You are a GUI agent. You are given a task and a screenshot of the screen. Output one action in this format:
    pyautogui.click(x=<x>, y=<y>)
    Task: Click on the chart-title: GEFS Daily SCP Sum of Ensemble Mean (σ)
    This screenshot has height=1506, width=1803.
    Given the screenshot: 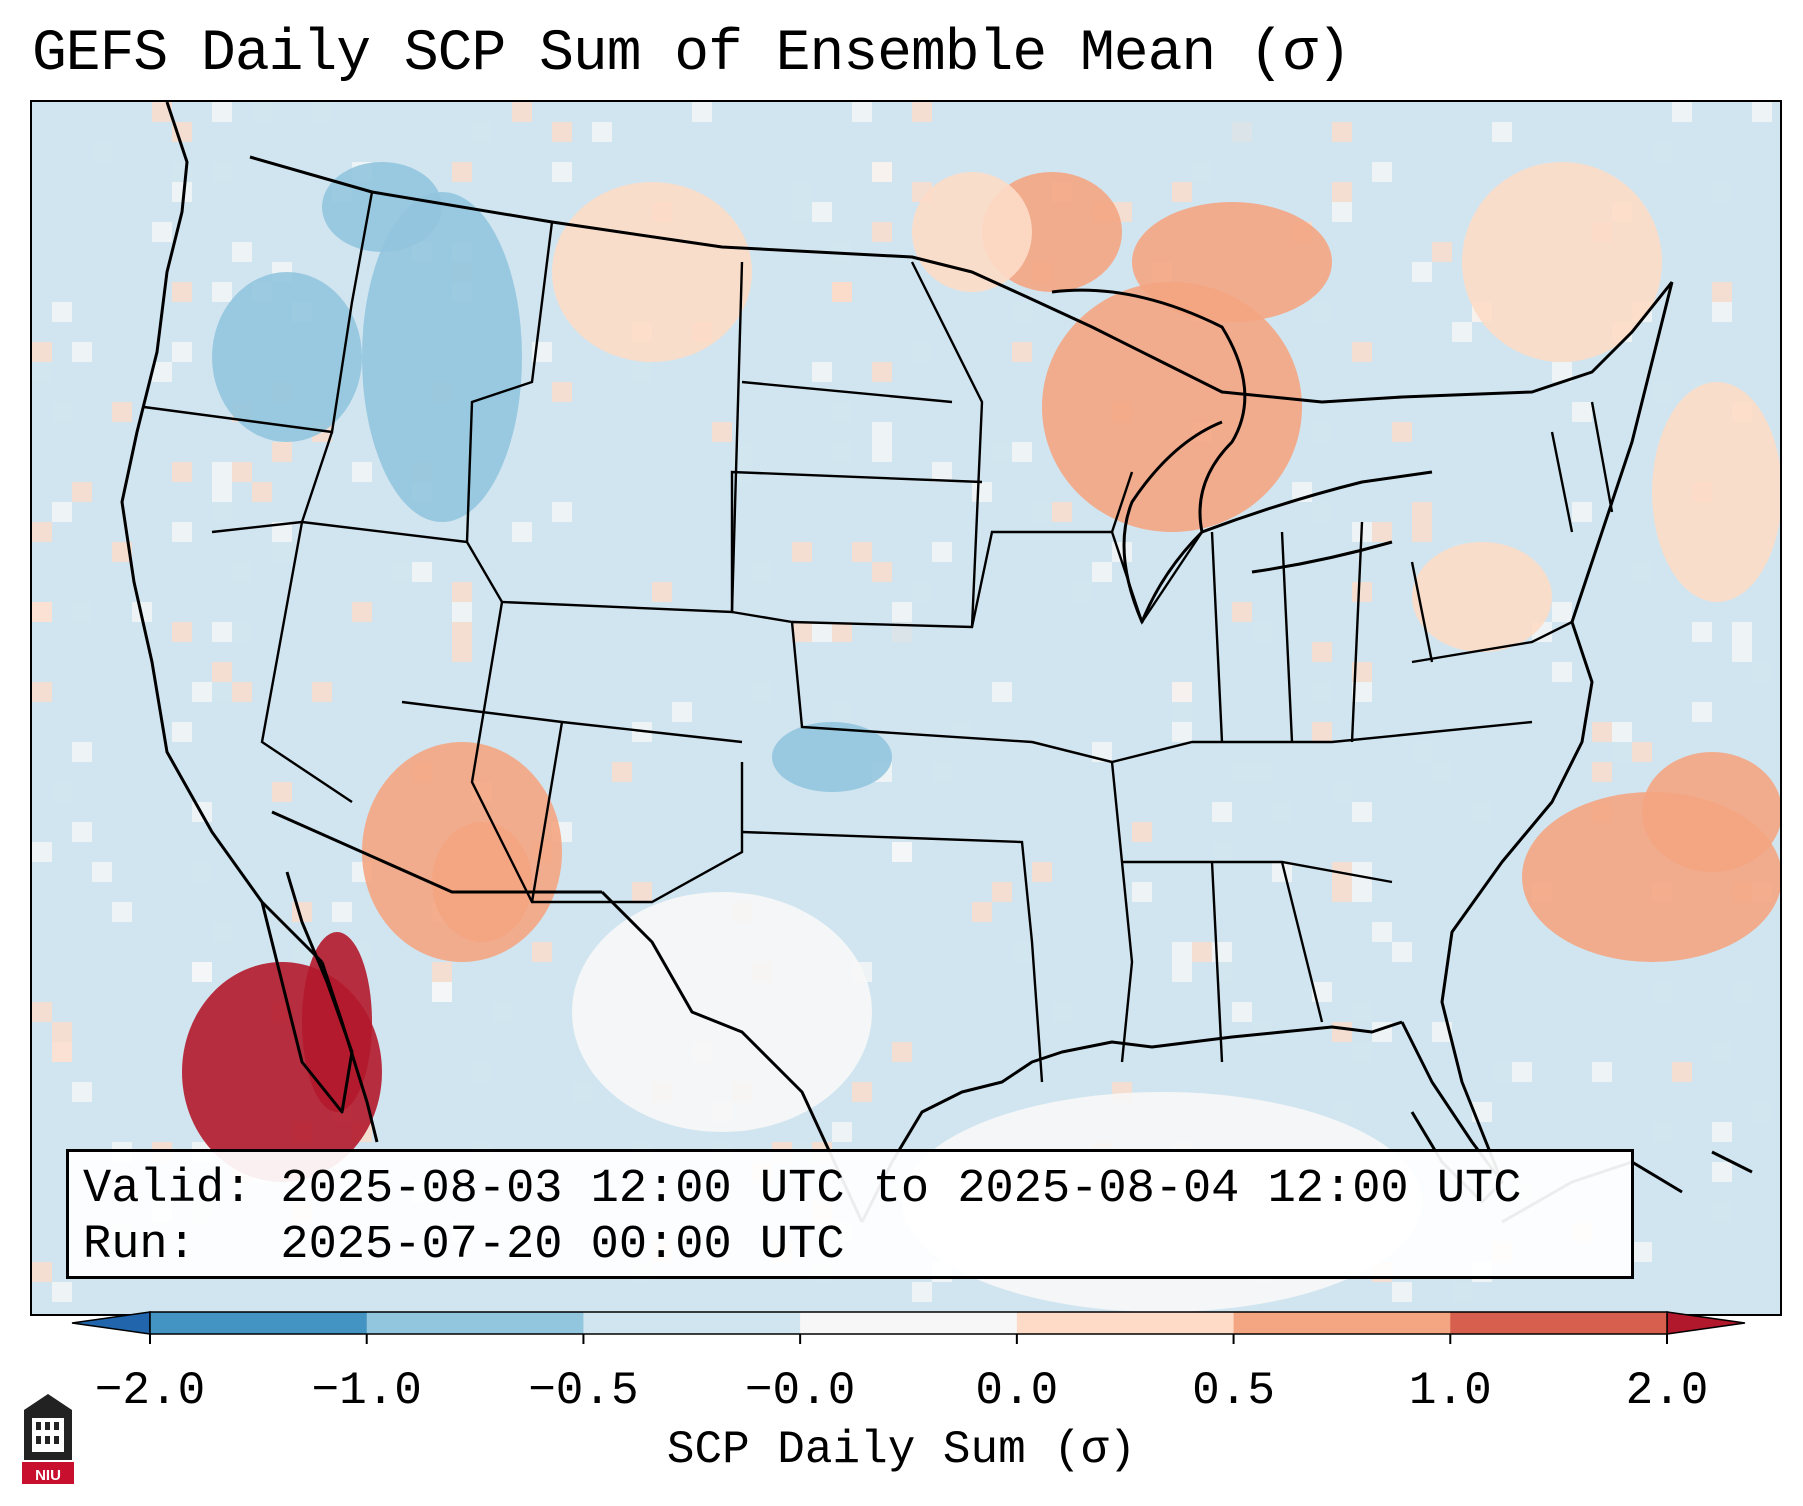 What is the action you would take?
    pyautogui.click(x=691, y=54)
    